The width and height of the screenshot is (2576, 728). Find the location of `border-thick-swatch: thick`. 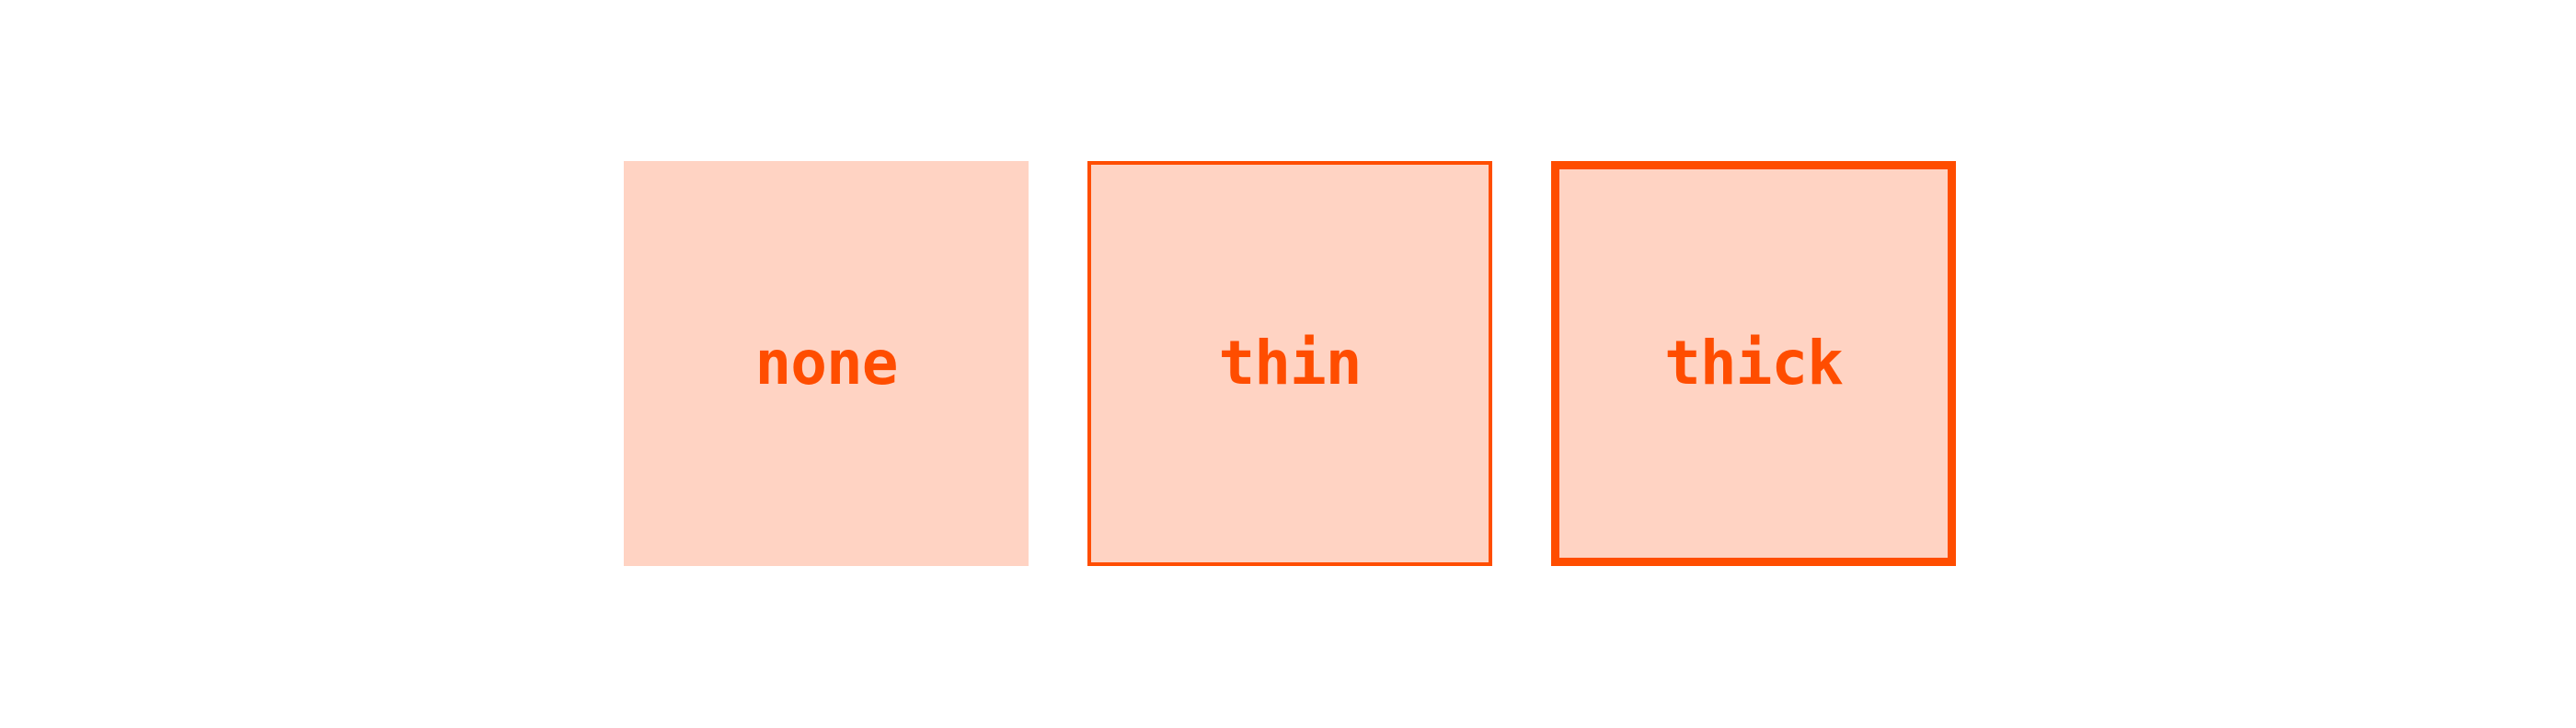

border-thick-swatch: thick is located at coordinates (1753, 363).